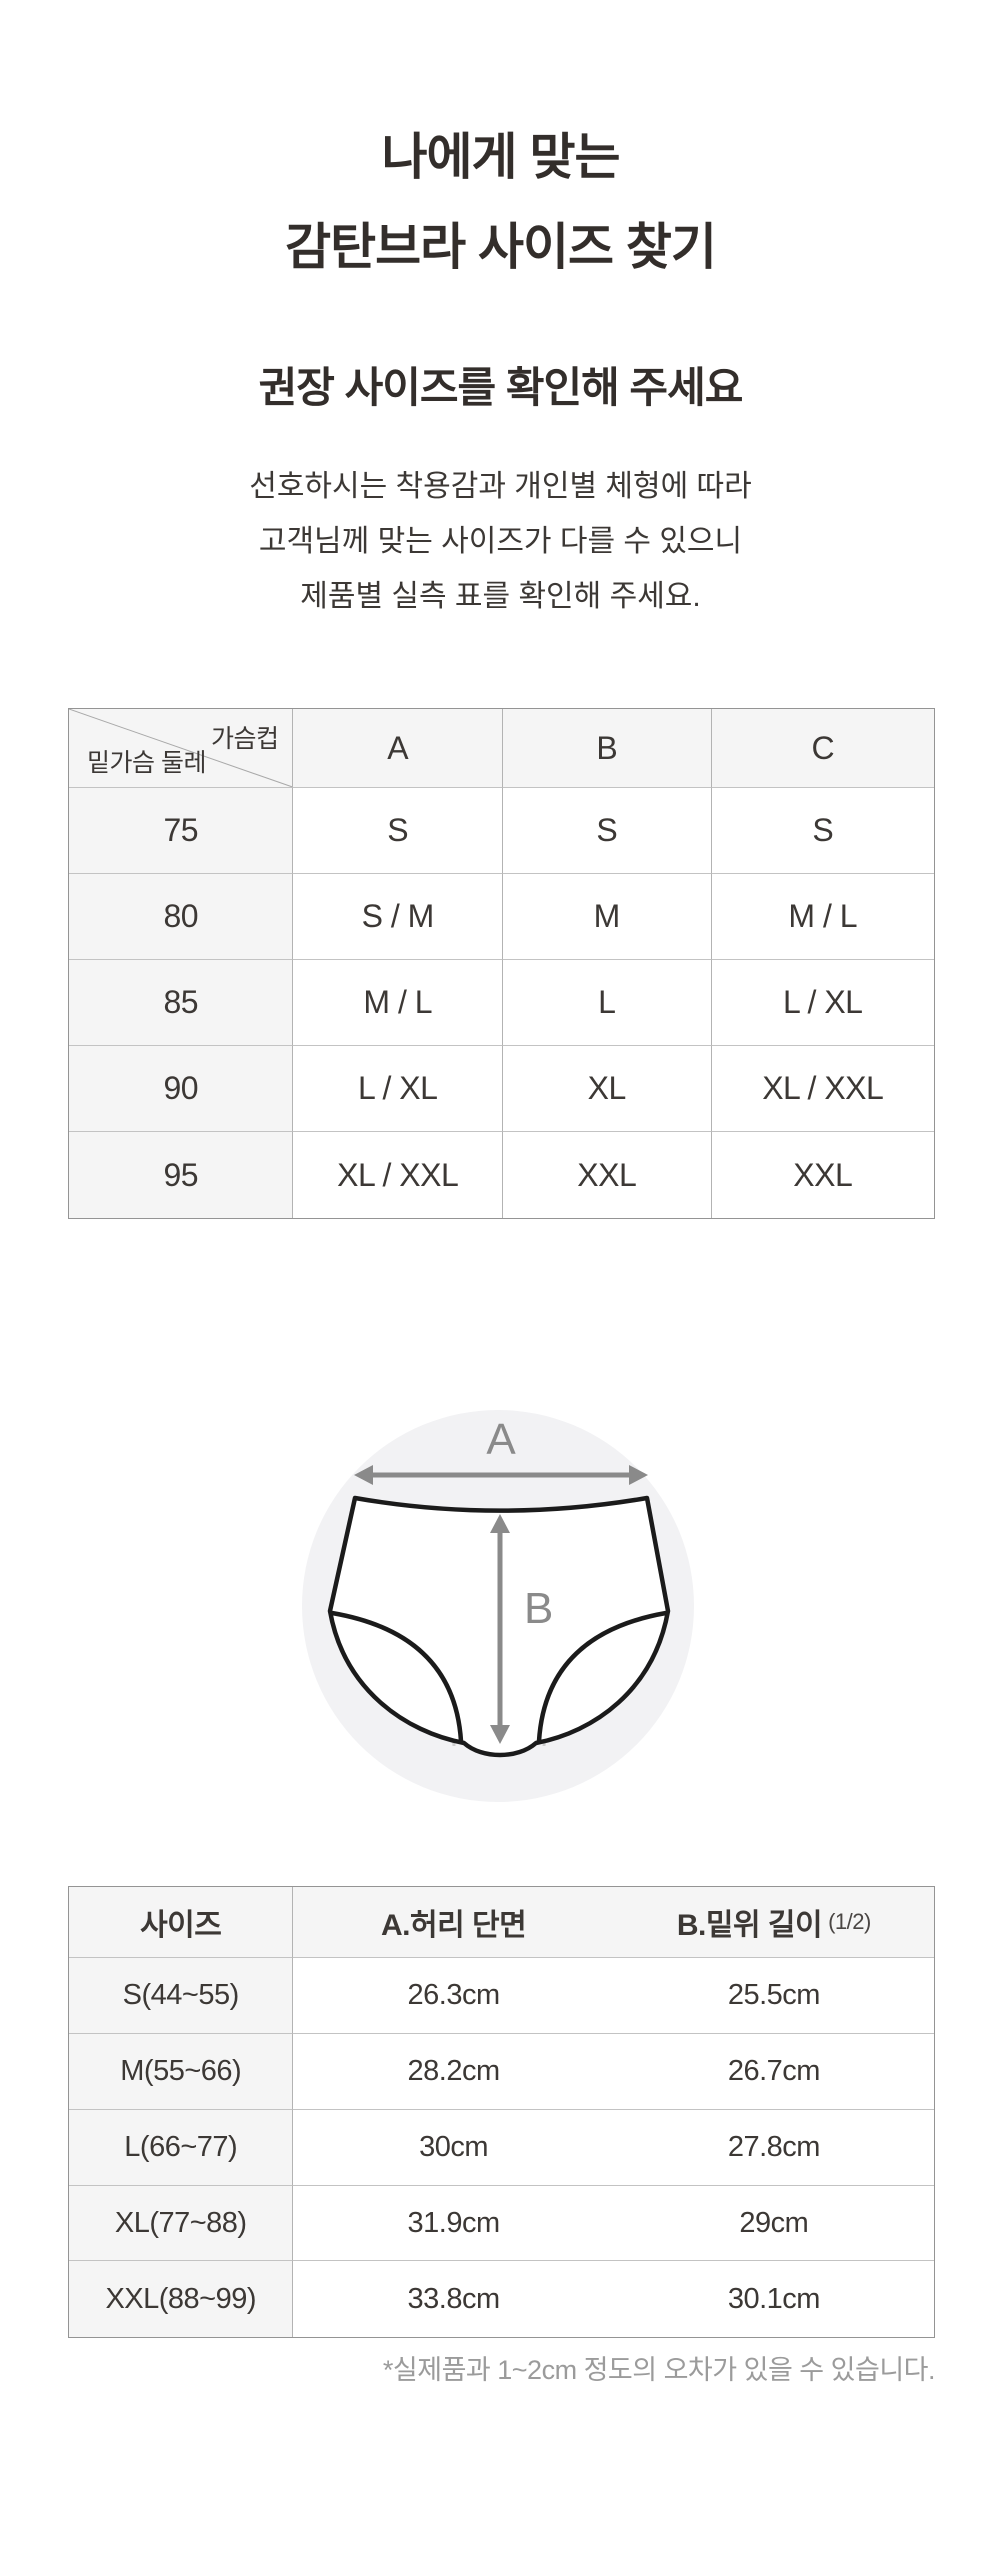 This screenshot has height=2551, width=1001. I want to click on size-cell: S / M, so click(398, 917).